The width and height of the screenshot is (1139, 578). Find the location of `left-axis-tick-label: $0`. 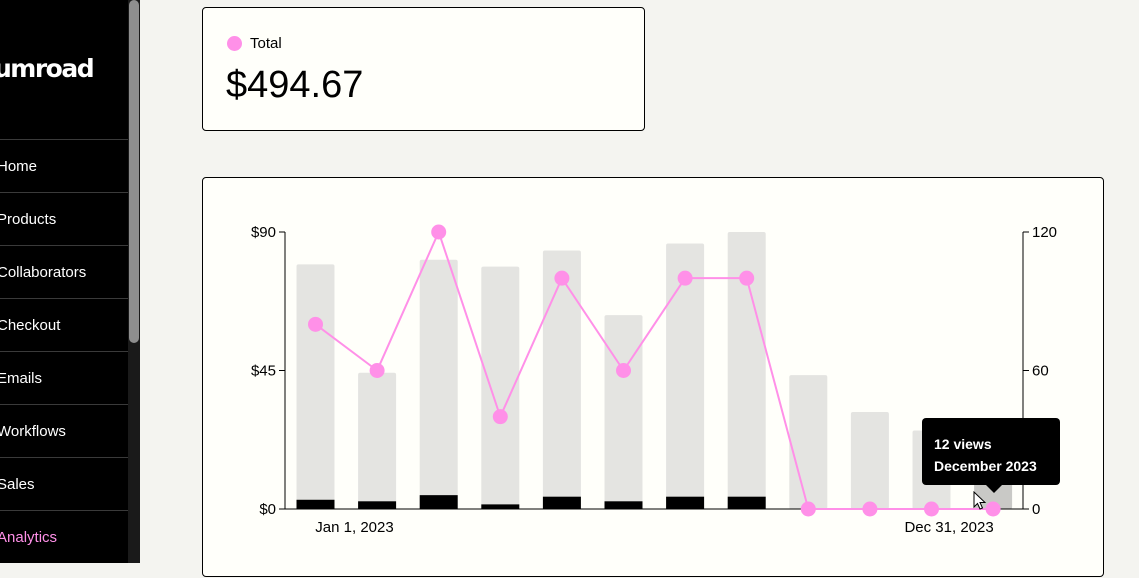

left-axis-tick-label: $0 is located at coordinates (267, 509).